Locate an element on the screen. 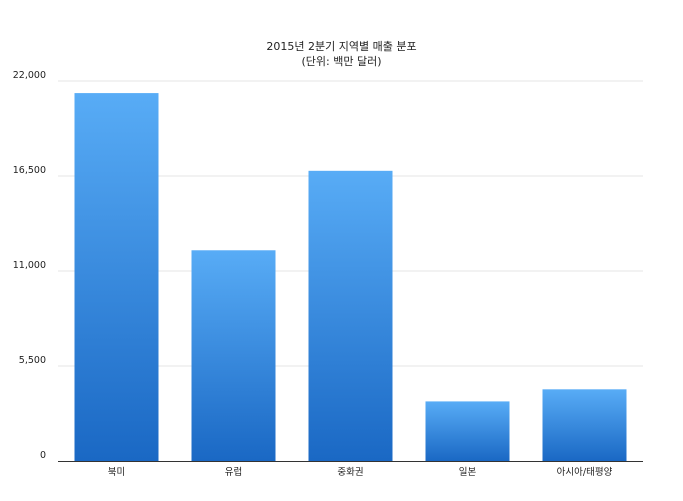 The height and width of the screenshot is (501, 683). y-tick-label: 22,000 is located at coordinates (29, 75).